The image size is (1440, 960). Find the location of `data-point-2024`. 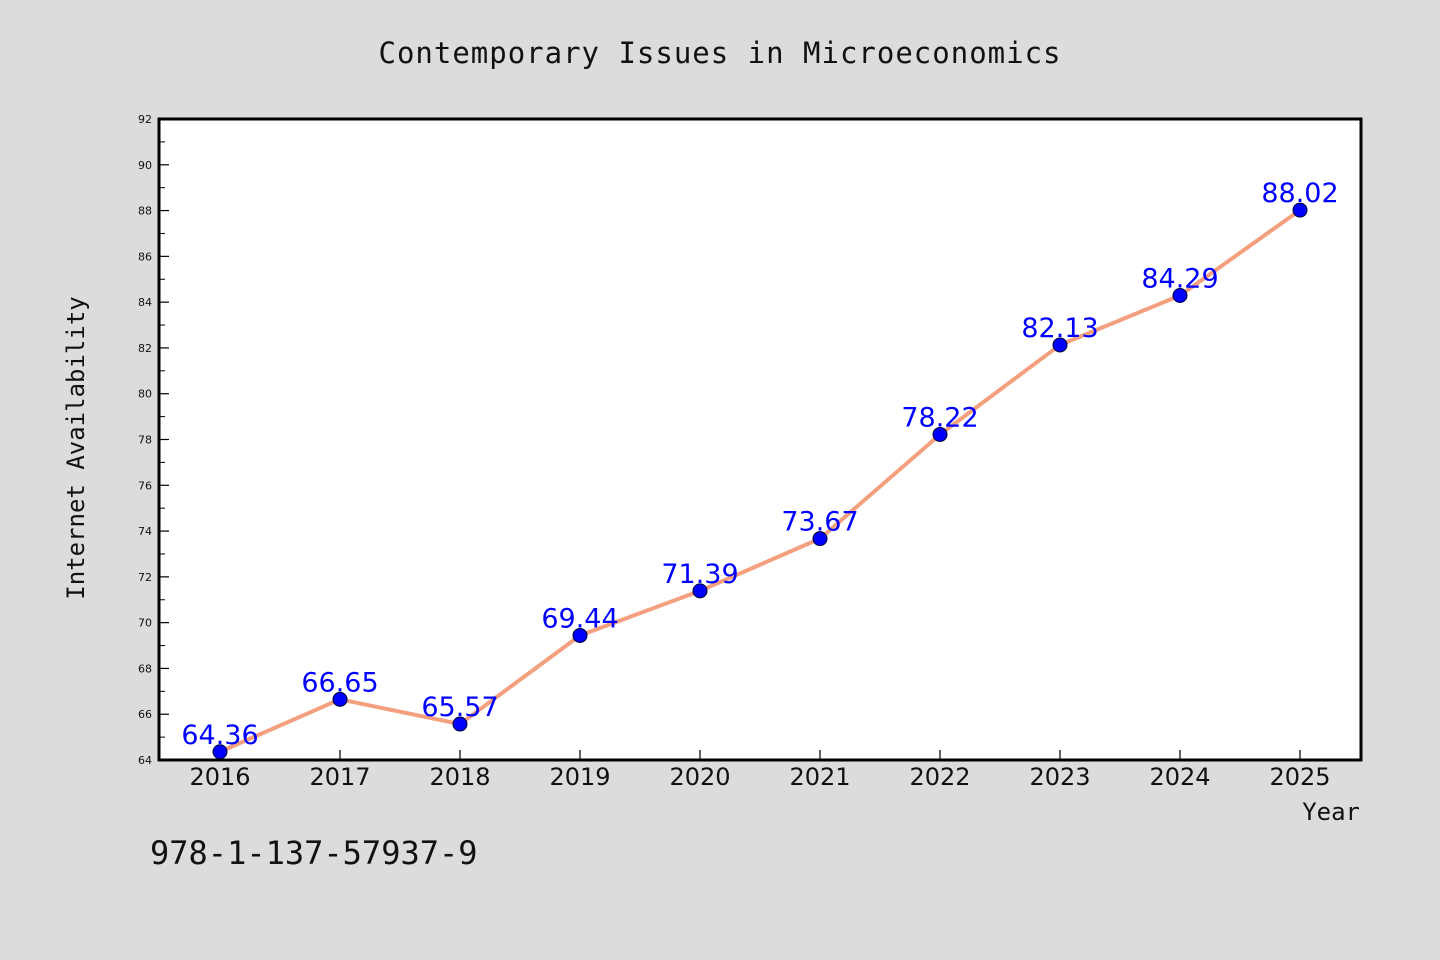

data-point-2024 is located at coordinates (1180, 296).